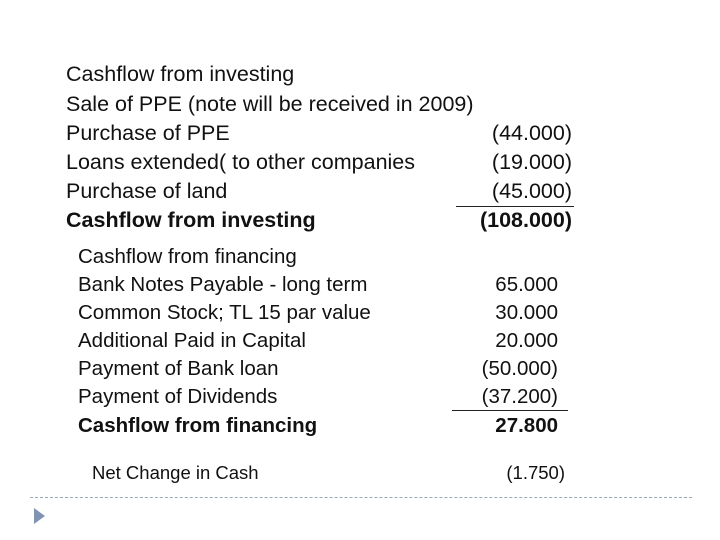 The width and height of the screenshot is (720, 540). I want to click on arrow-icon, so click(39, 516).